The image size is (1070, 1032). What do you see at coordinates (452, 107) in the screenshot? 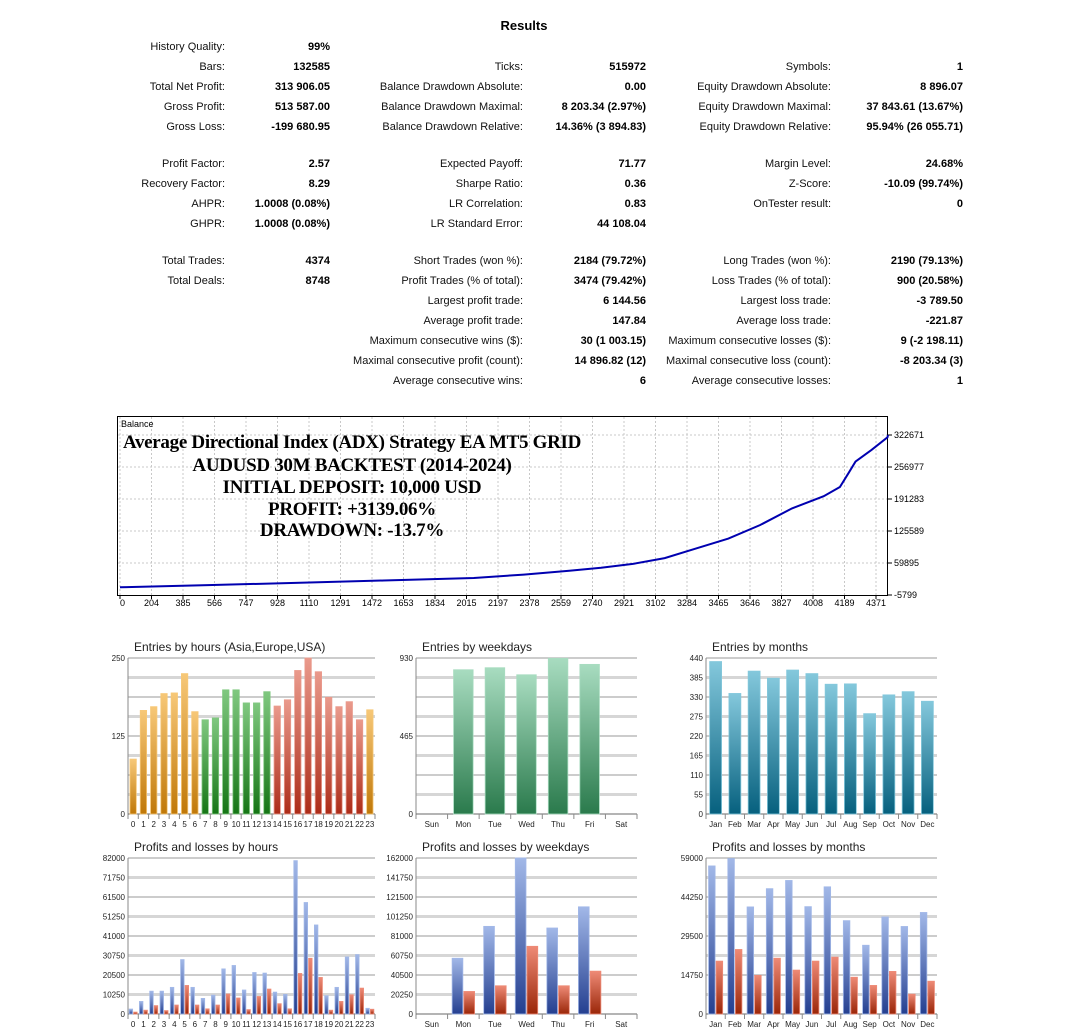
I see `stat-label: Balance Drawdown Maximal:` at bounding box center [452, 107].